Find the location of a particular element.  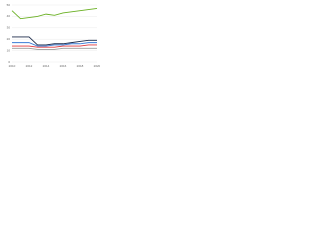

y-tick-label: 40 is located at coordinates (9, 16).